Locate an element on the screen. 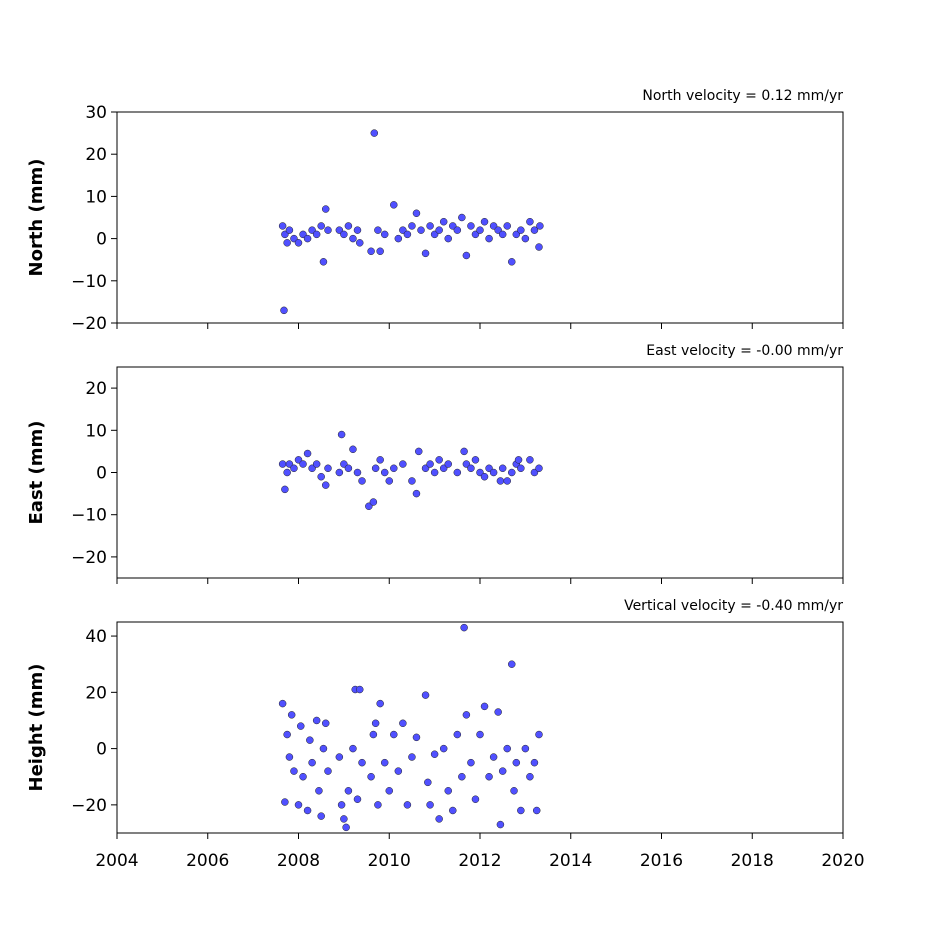 This screenshot has width=937, height=937. y-tick-label: 0 is located at coordinates (101, 474).